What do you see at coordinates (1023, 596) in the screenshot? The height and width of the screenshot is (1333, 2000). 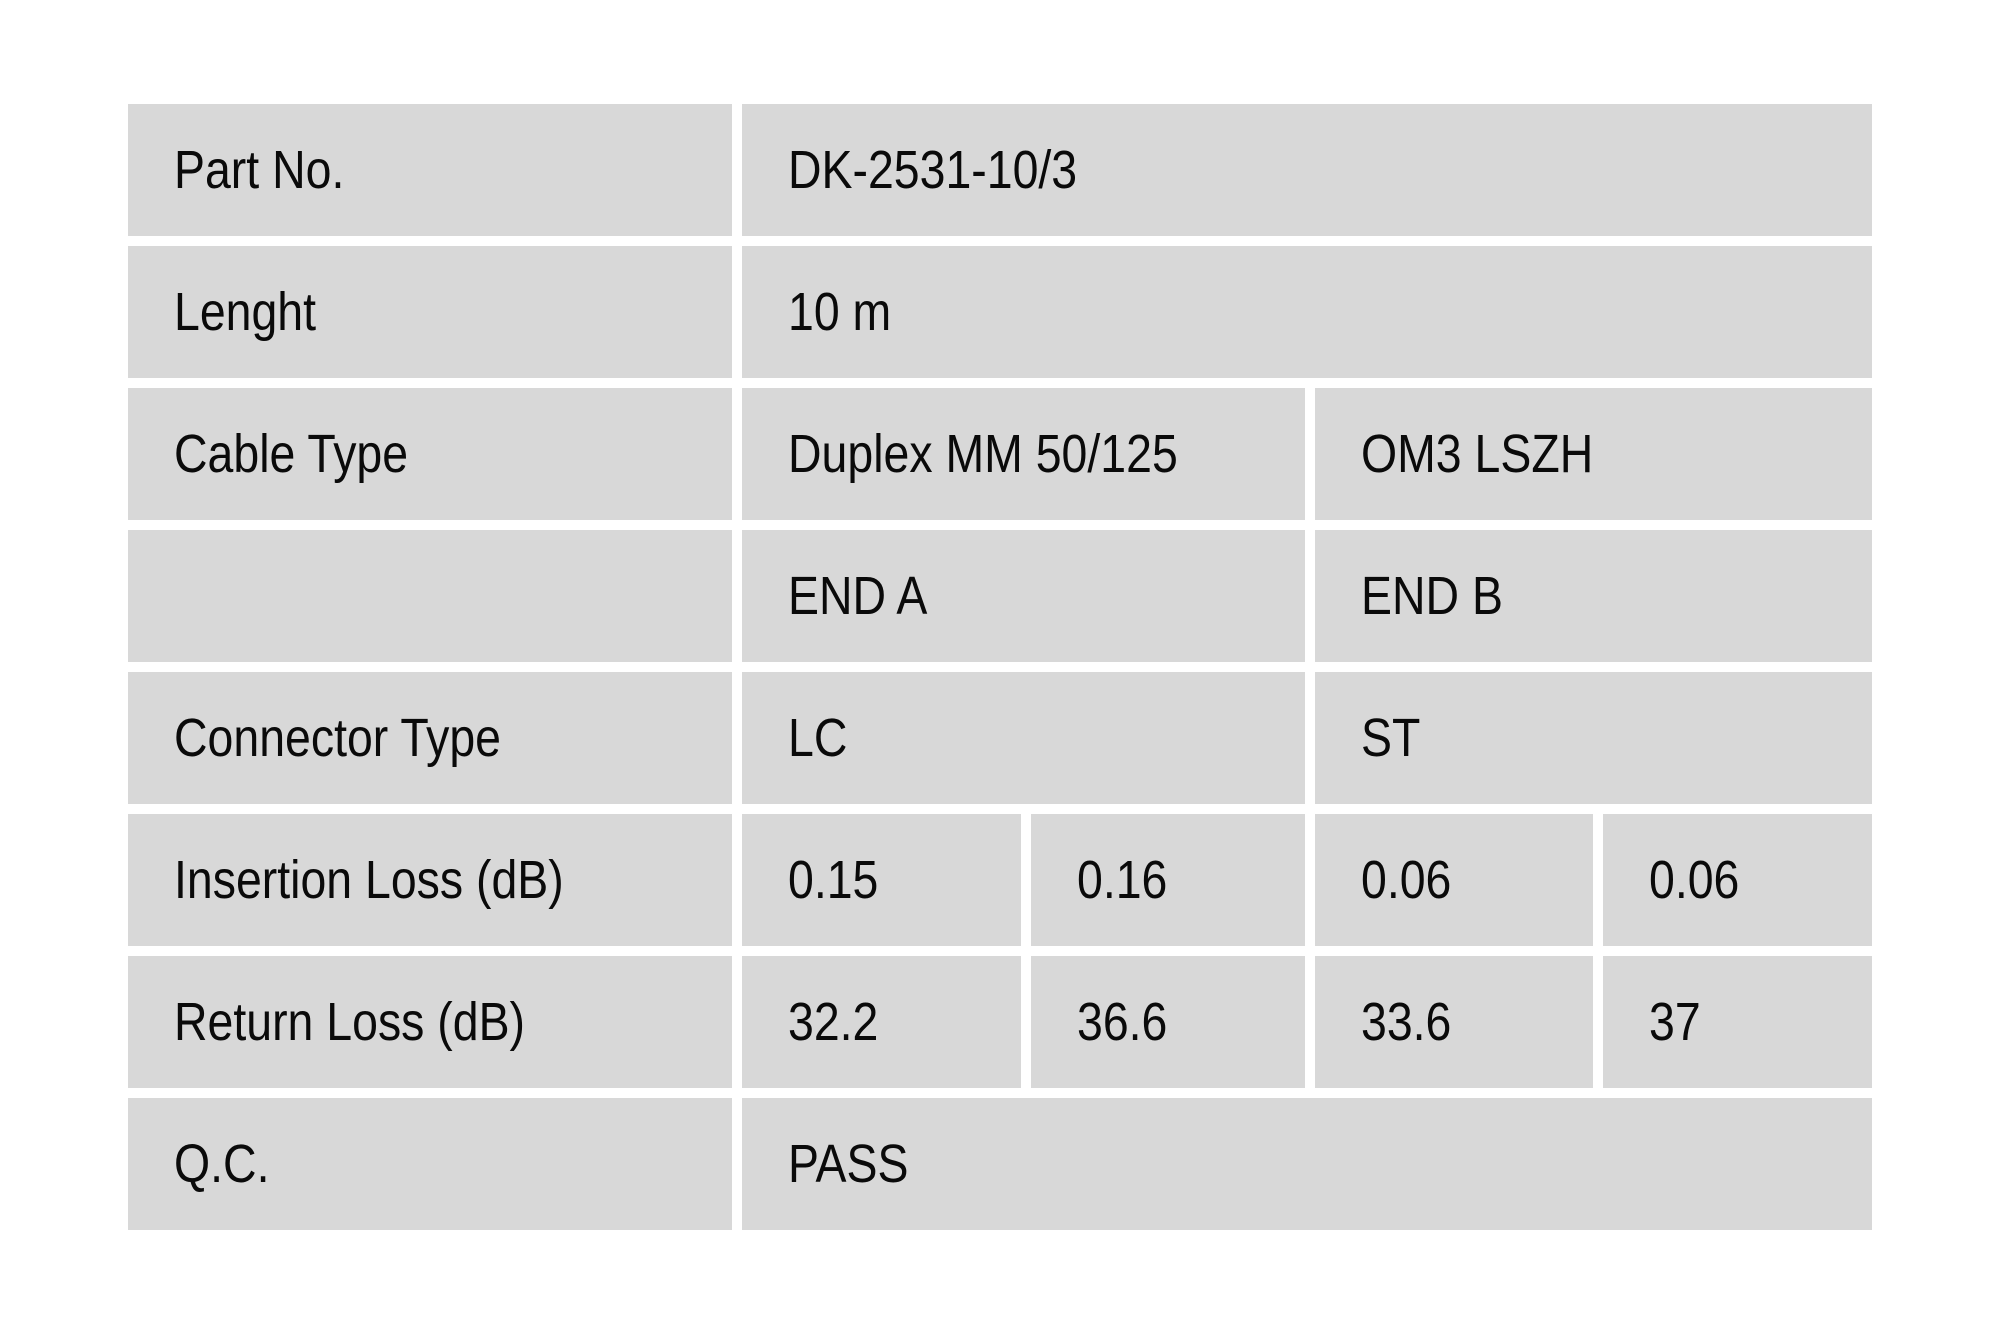 I see `end-a-header-cell: END A` at bounding box center [1023, 596].